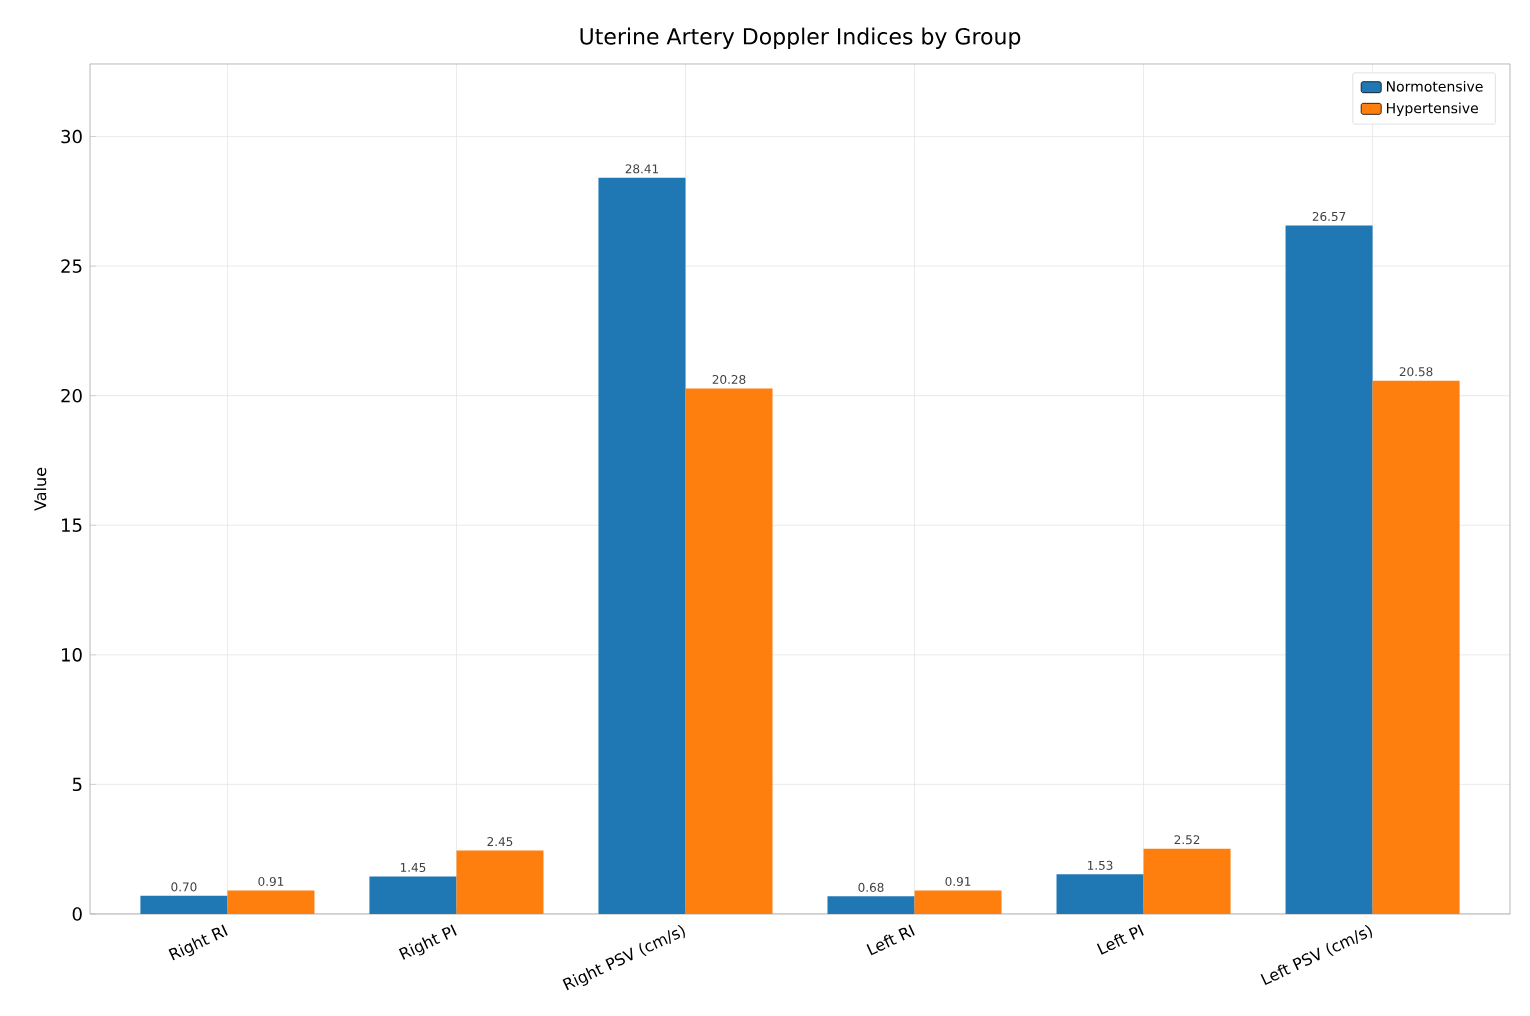  What do you see at coordinates (71, 136) in the screenshot?
I see `y-tick-label: 30` at bounding box center [71, 136].